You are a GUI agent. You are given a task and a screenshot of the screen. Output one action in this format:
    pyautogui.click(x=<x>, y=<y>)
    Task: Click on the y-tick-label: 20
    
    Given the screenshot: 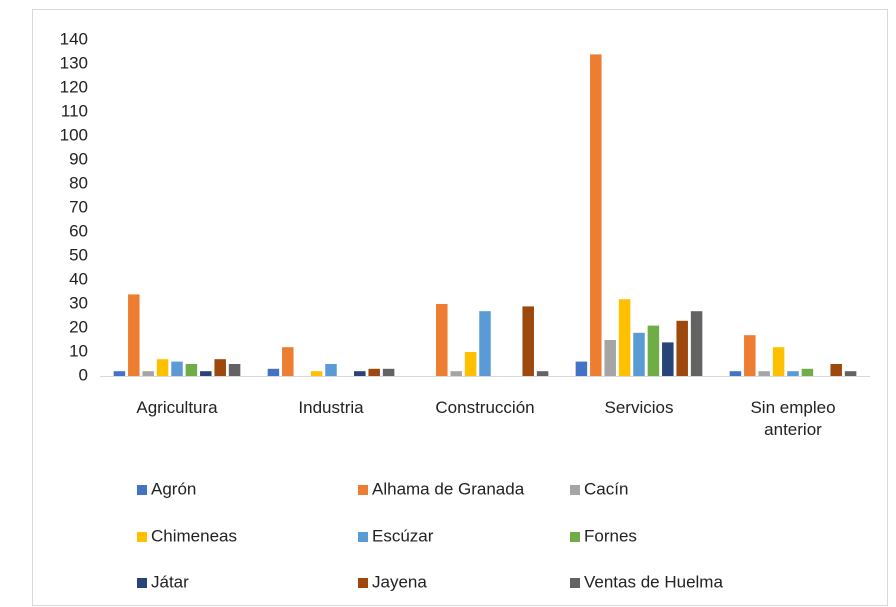 What is the action you would take?
    pyautogui.click(x=78, y=326)
    